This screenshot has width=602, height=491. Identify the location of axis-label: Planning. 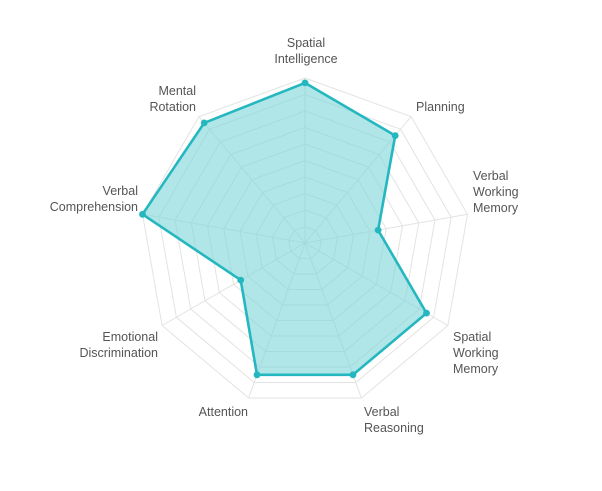
(440, 107).